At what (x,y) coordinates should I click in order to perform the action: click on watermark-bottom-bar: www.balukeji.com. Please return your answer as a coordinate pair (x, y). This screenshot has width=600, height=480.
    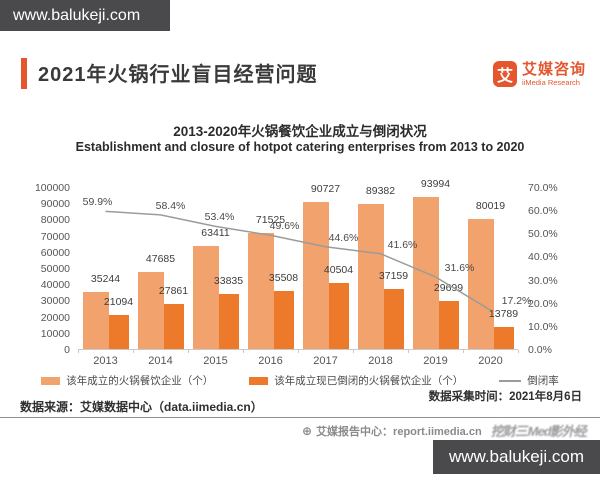
    Looking at the image, I should click on (516, 457).